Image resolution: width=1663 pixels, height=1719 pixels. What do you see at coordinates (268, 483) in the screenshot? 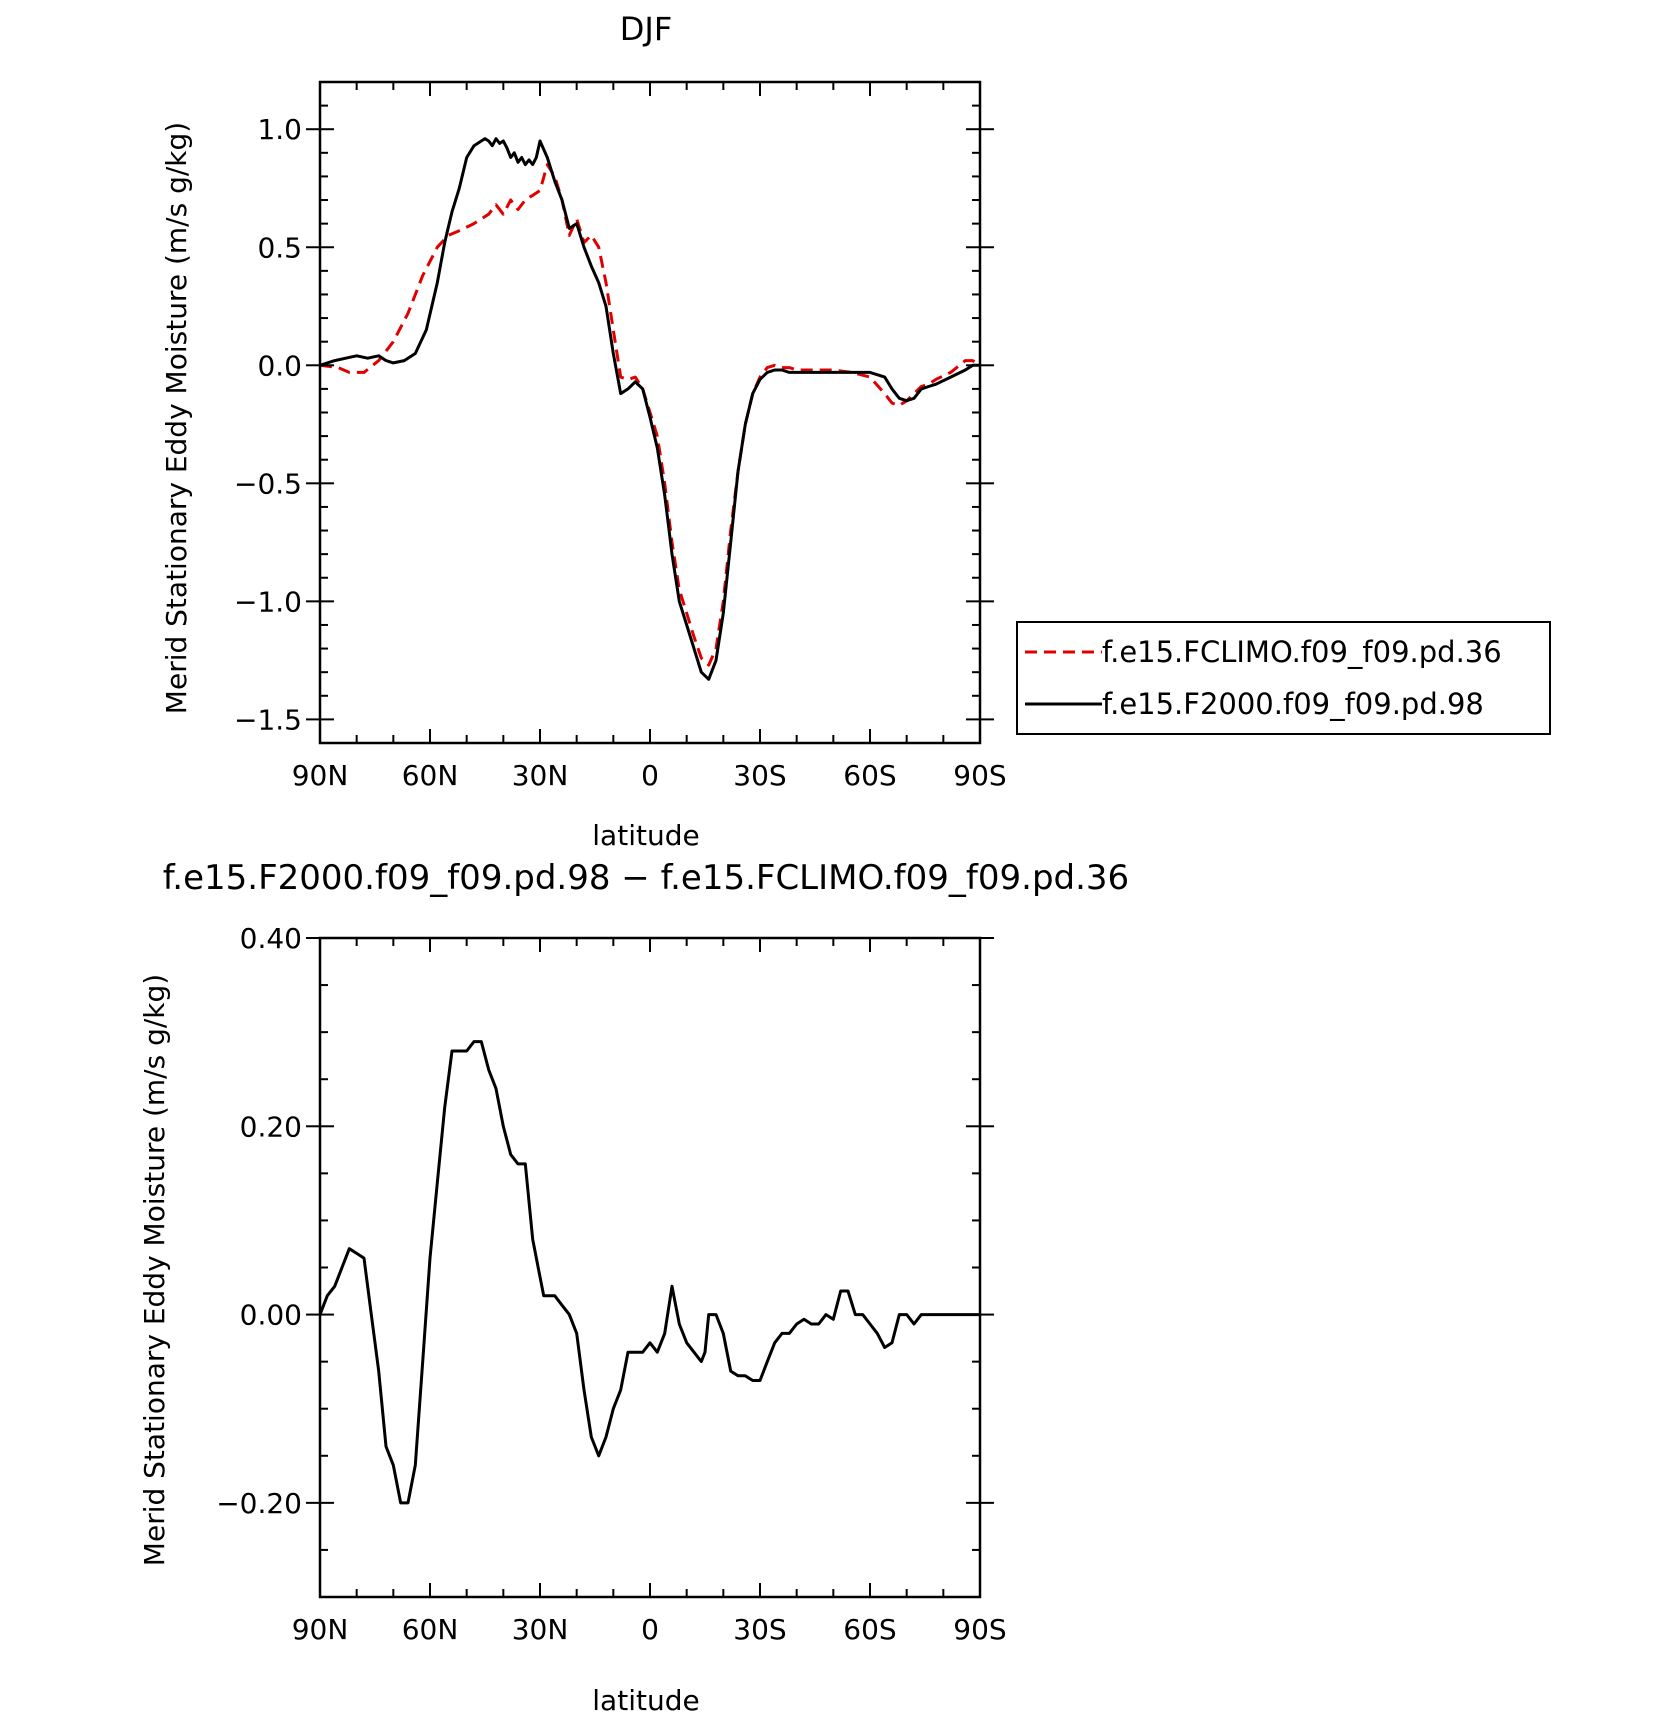
I see `y-tick-label: −0.5` at bounding box center [268, 483].